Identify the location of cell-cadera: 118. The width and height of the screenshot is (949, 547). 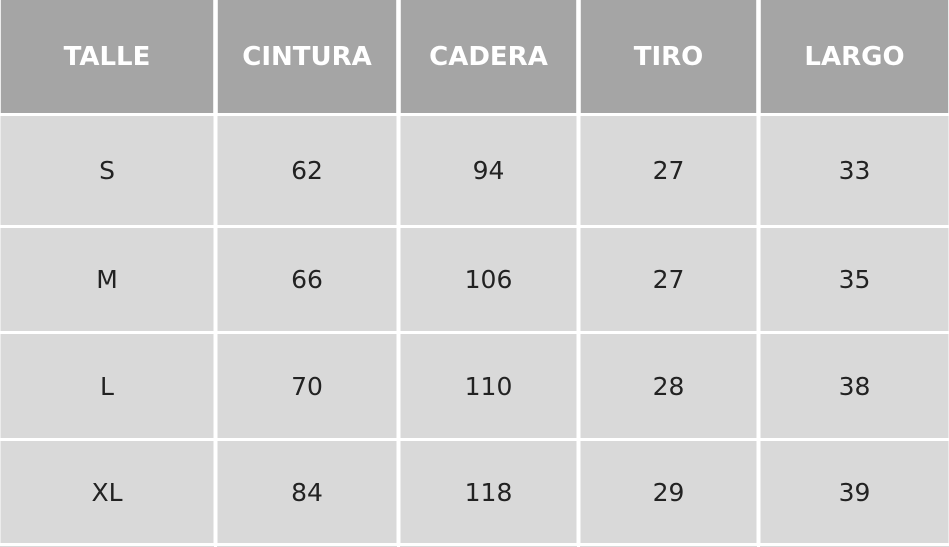
(488, 492).